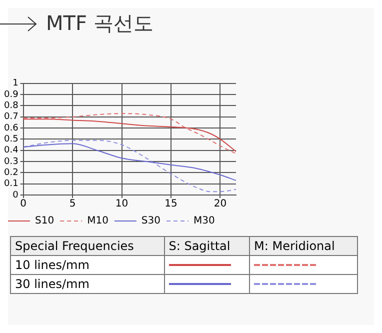 The width and height of the screenshot is (382, 333). What do you see at coordinates (11, 117) in the screenshot?
I see `y-tick-label: 0.7` at bounding box center [11, 117].